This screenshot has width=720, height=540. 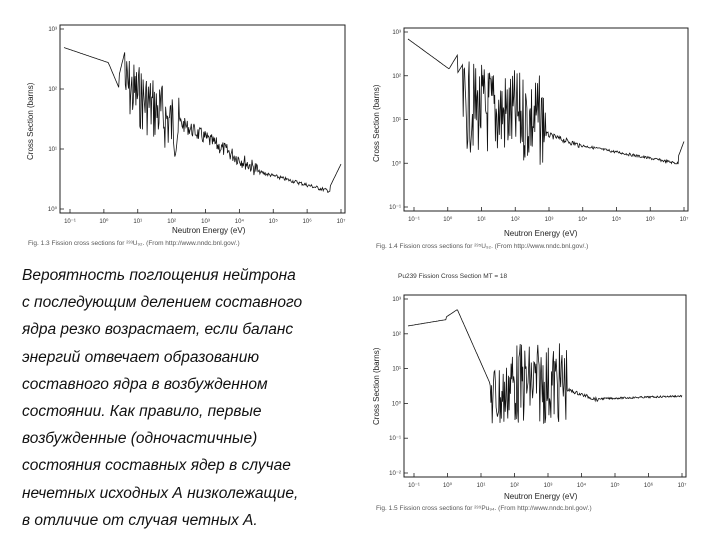 What do you see at coordinates (142, 412) in the screenshot?
I see `text-line: состоянии. Как правило, первые` at bounding box center [142, 412].